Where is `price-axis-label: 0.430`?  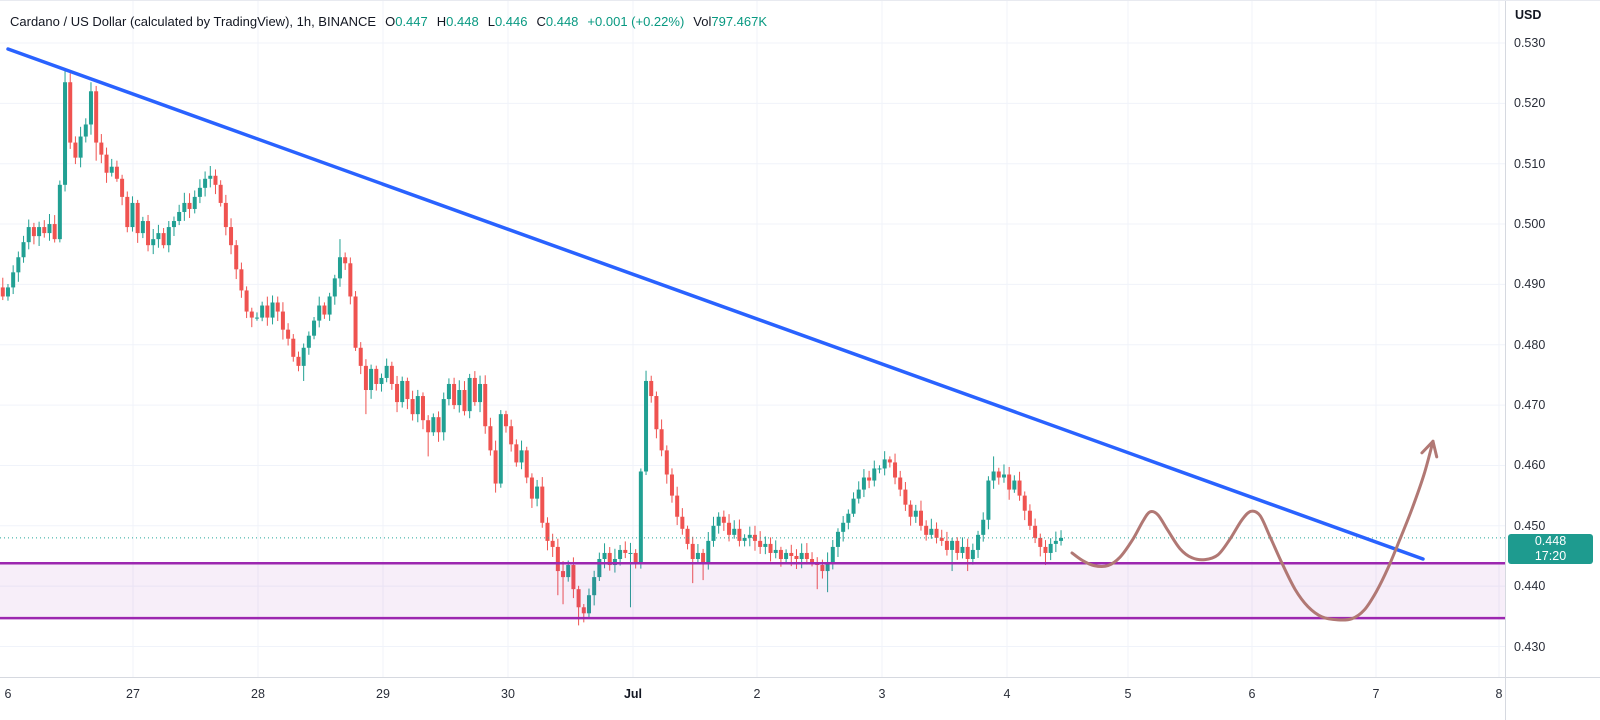 price-axis-label: 0.430 is located at coordinates (1530, 646).